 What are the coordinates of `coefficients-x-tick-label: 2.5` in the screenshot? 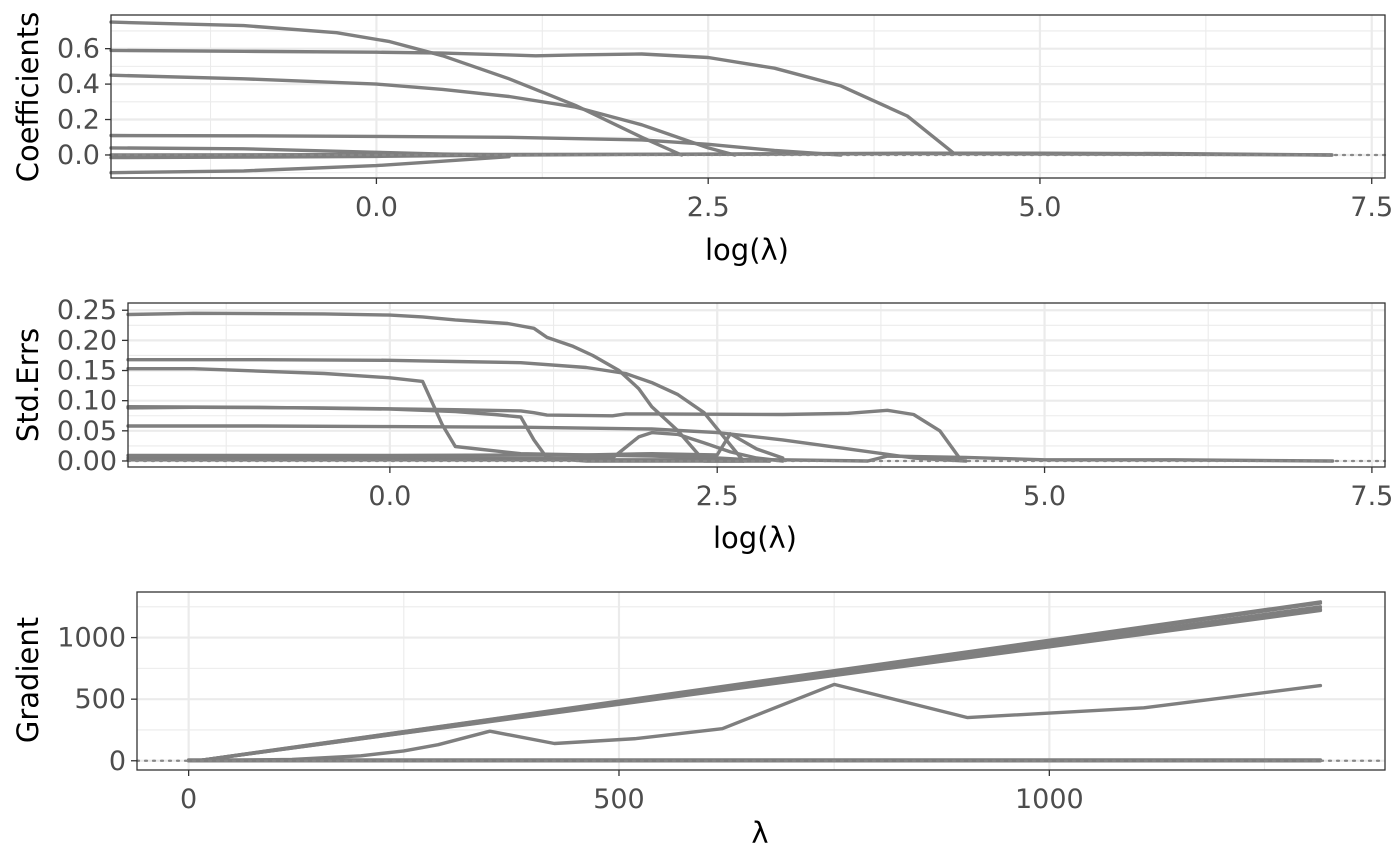 It's located at (708, 207).